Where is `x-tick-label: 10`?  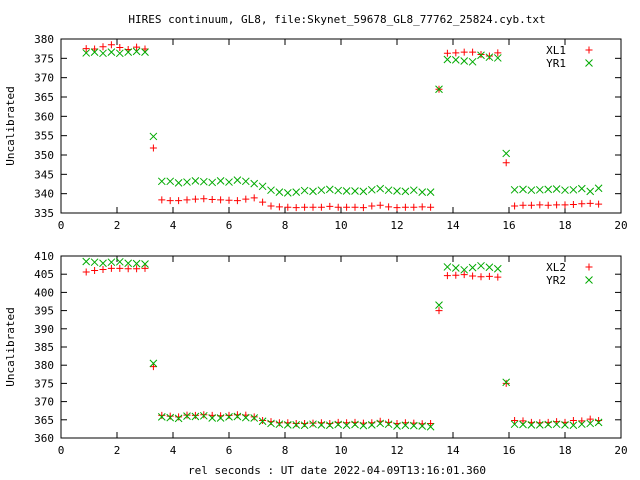
x-tick-label: 10 is located at coordinates (340, 450).